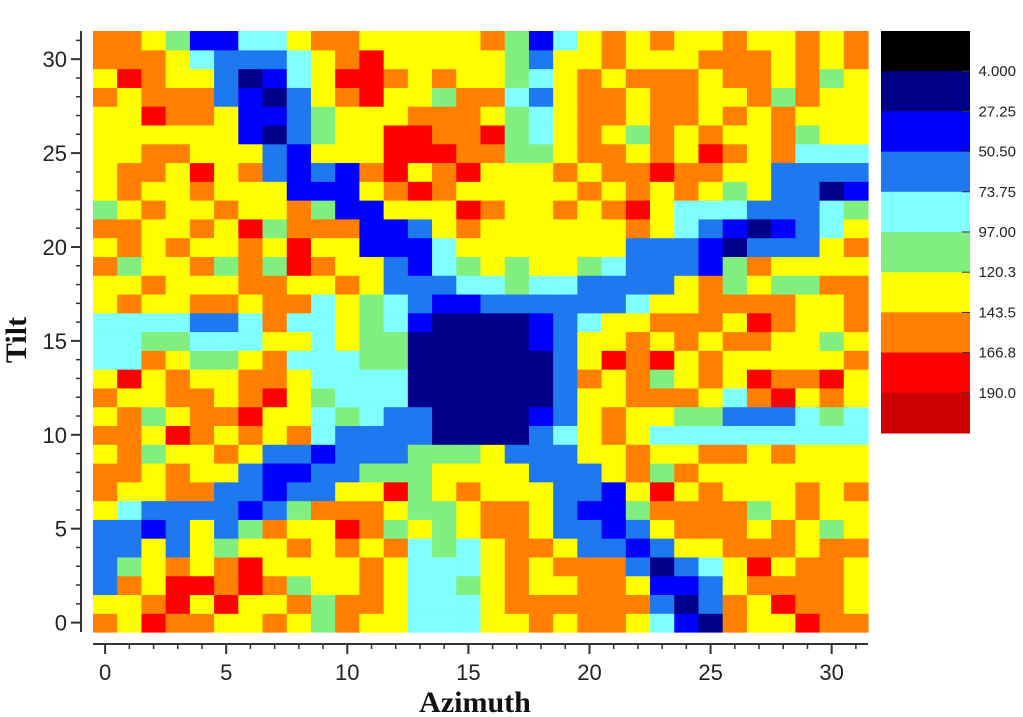  What do you see at coordinates (62, 337) in the screenshot?
I see `y-axis-ticks: 0 5 10 15 20 25 30` at bounding box center [62, 337].